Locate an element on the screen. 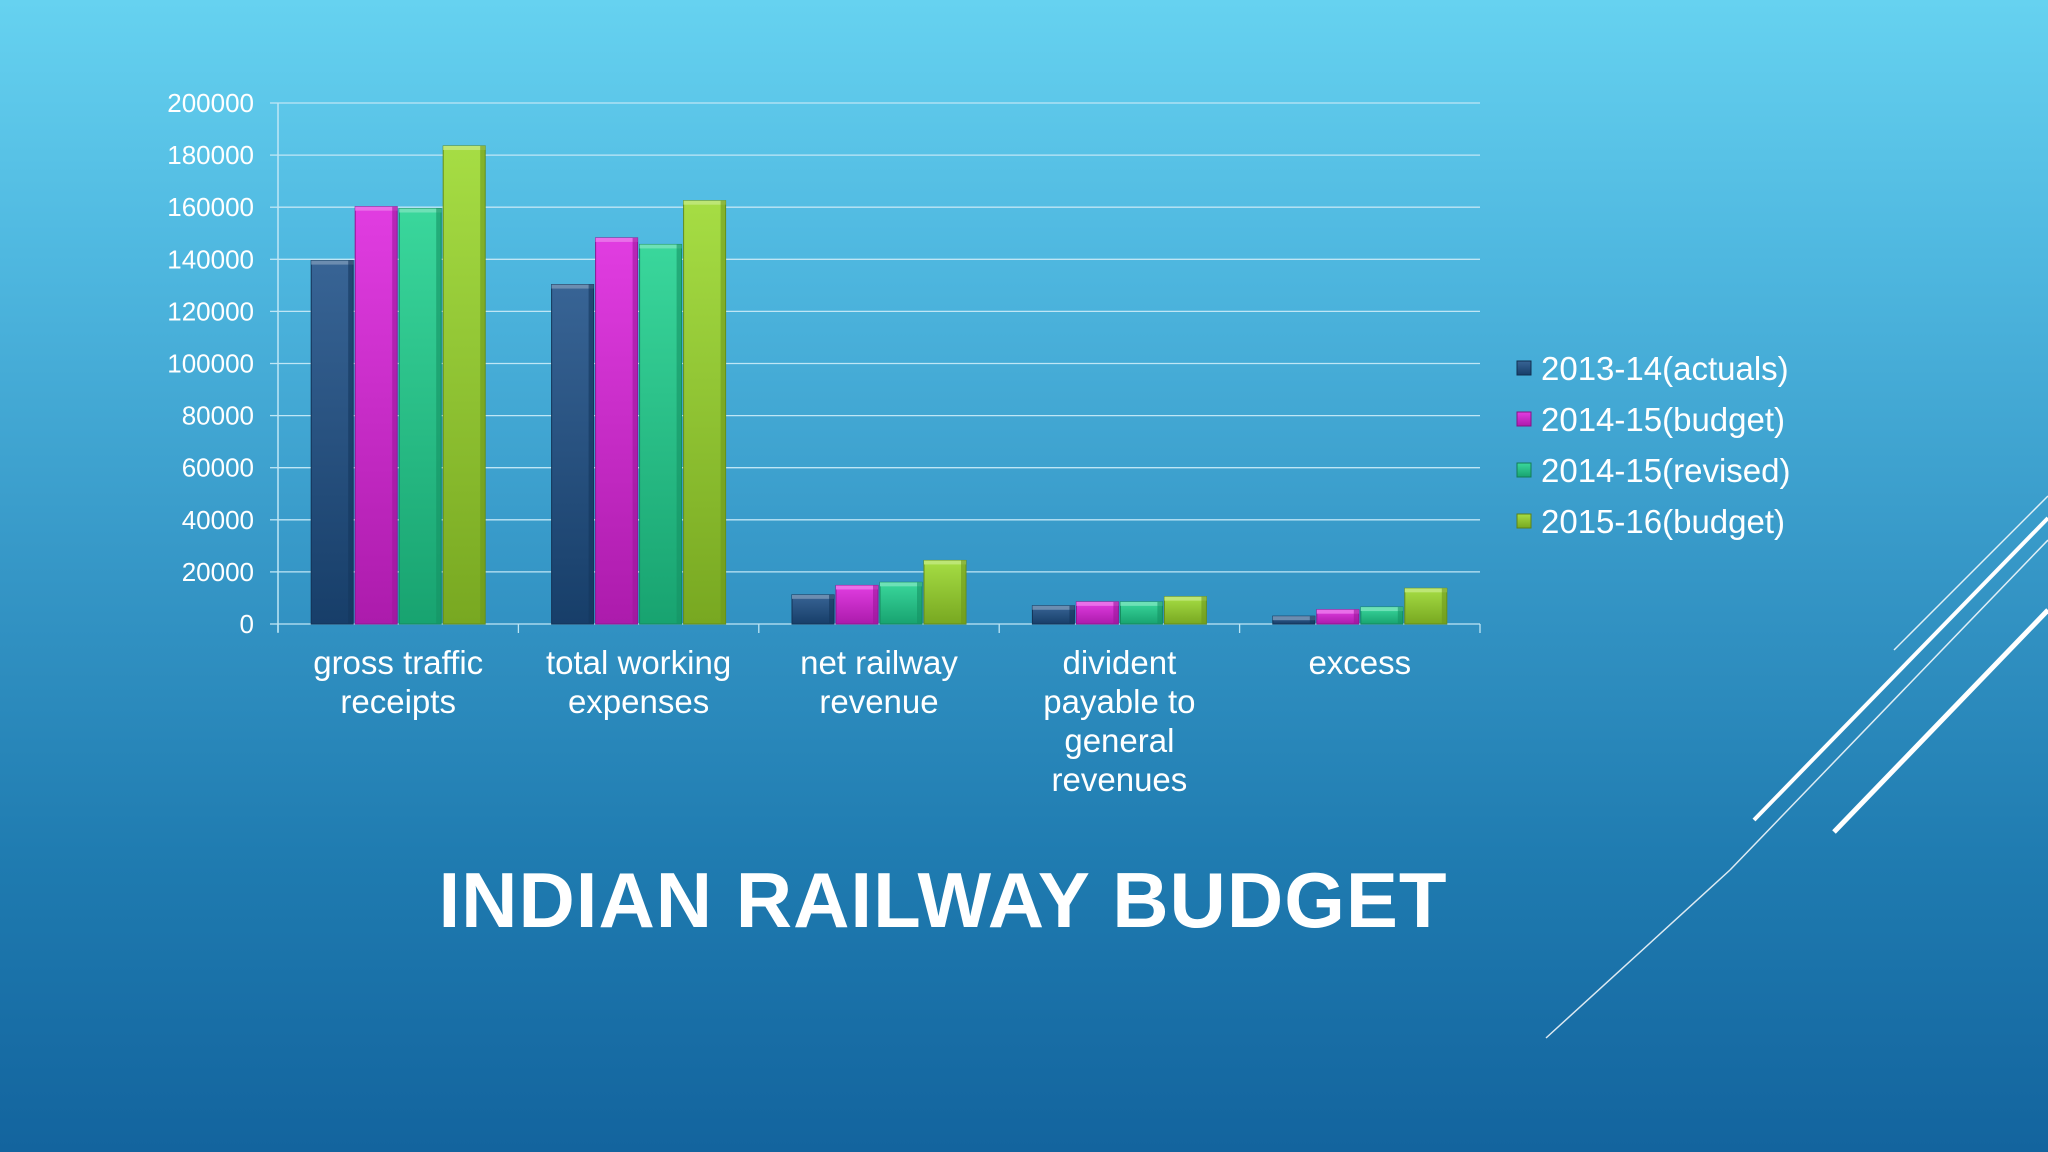 Image resolution: width=2048 pixels, height=1152 pixels. legend-label: 2014-15(revised) is located at coordinates (1665, 470).